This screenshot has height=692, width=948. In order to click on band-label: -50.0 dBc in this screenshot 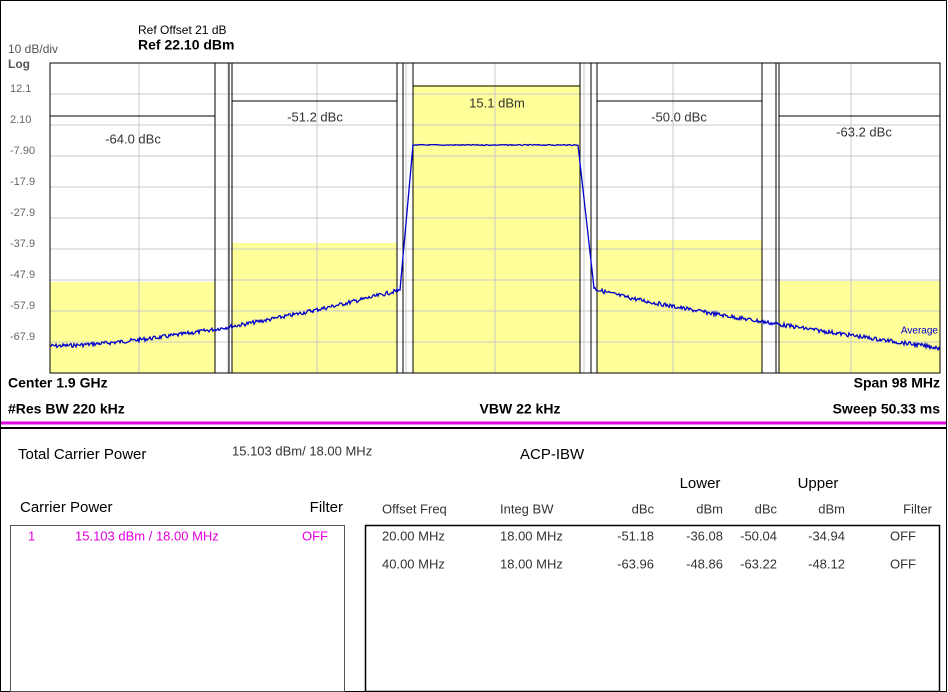, I will do `click(679, 116)`.